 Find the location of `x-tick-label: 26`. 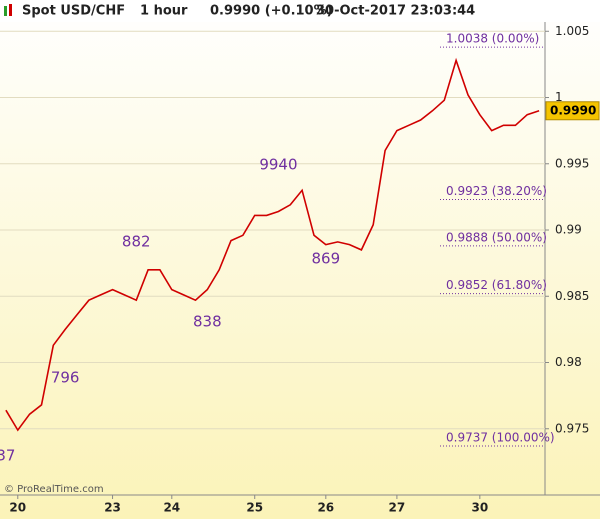

x-tick-label: 26 is located at coordinates (325, 508).